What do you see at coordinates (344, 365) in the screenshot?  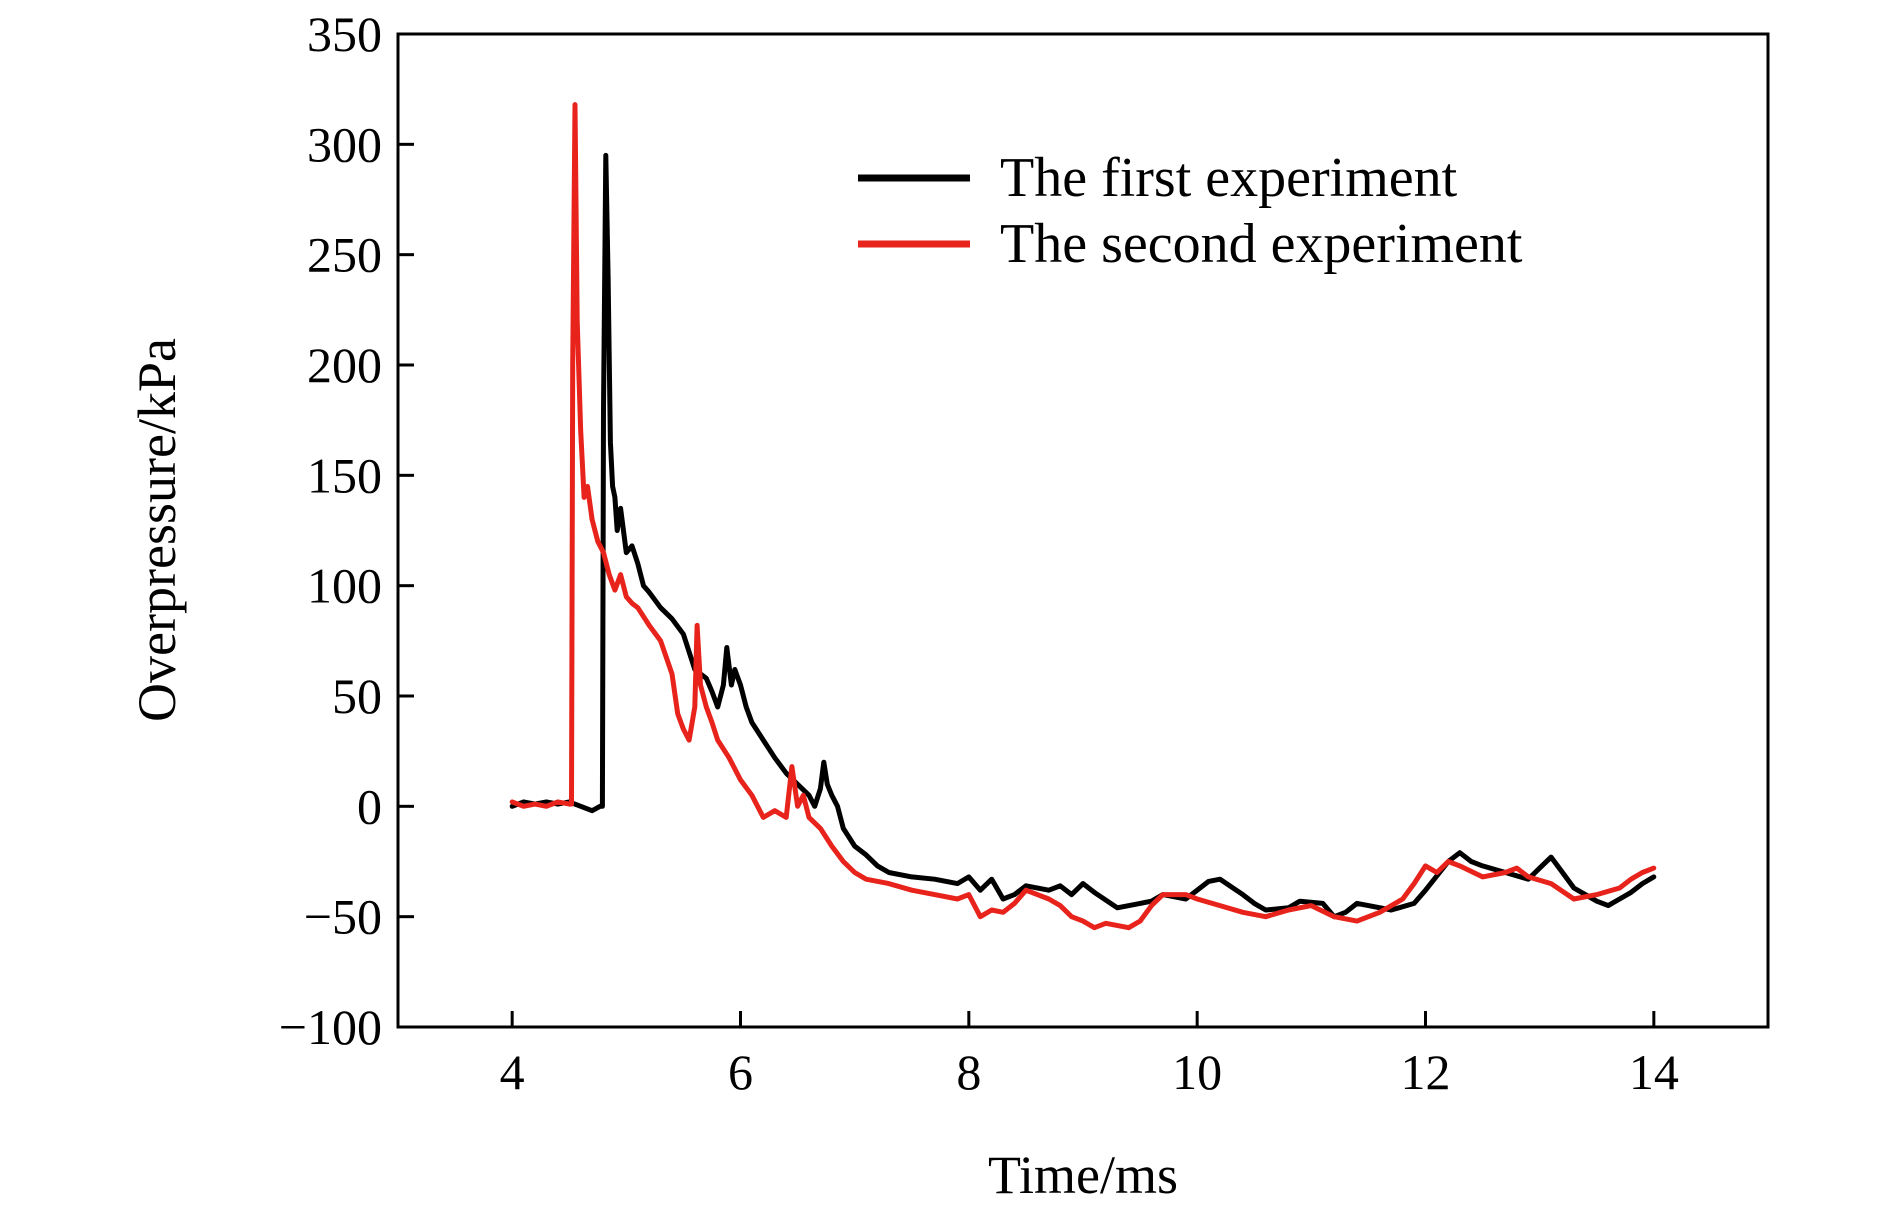 I see `y-tick-label: 200` at bounding box center [344, 365].